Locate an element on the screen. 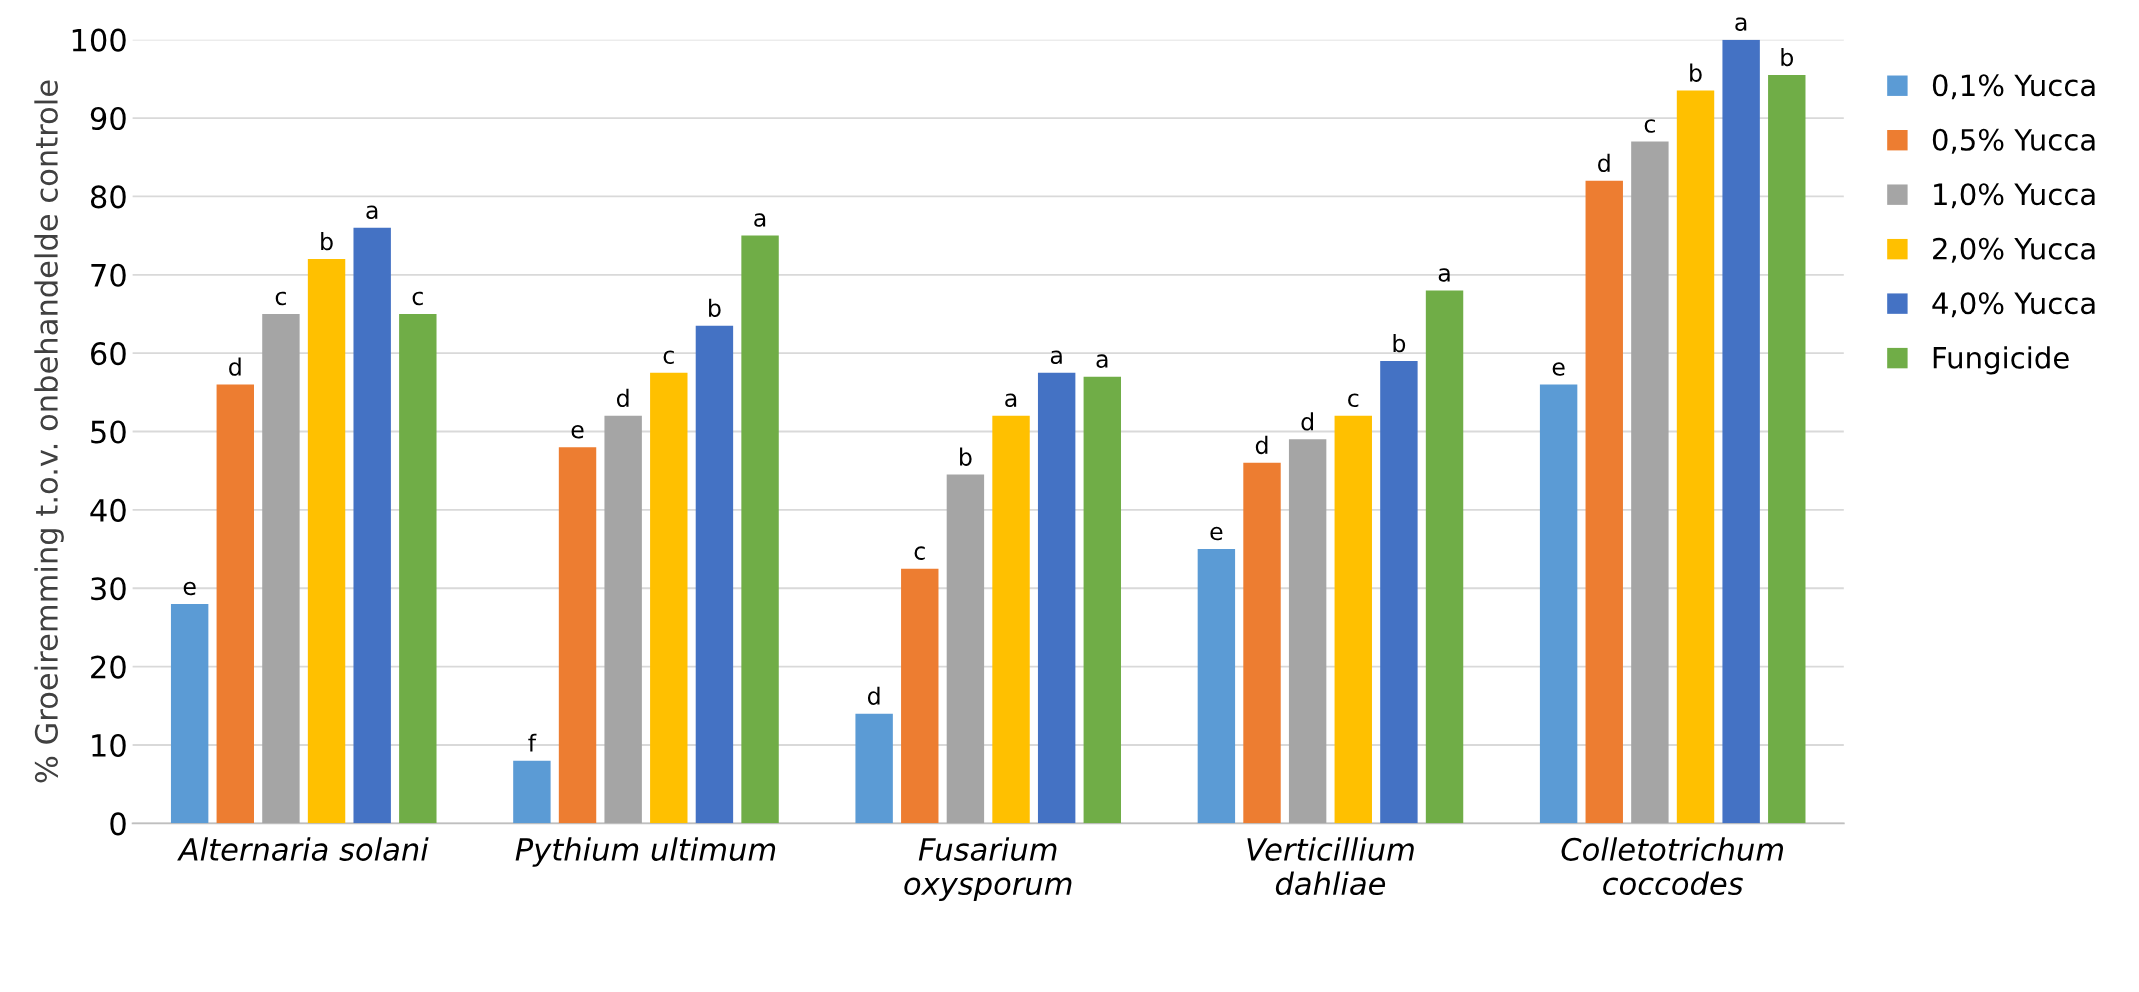 The image size is (2139, 992). y-tick-label: 0 is located at coordinates (118, 824).